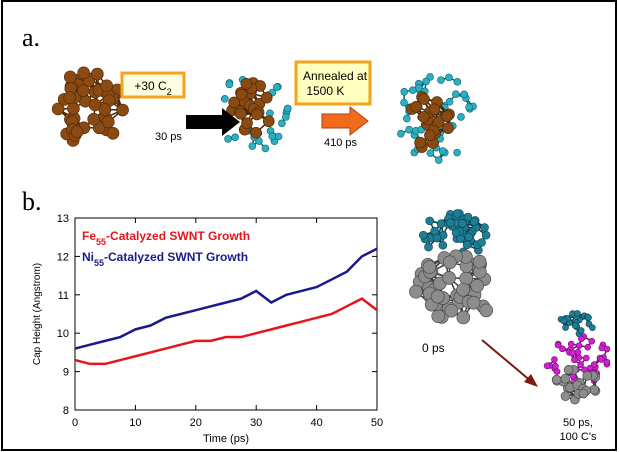 The image size is (619, 452). I want to click on y-tick-label: 12, so click(63, 257).